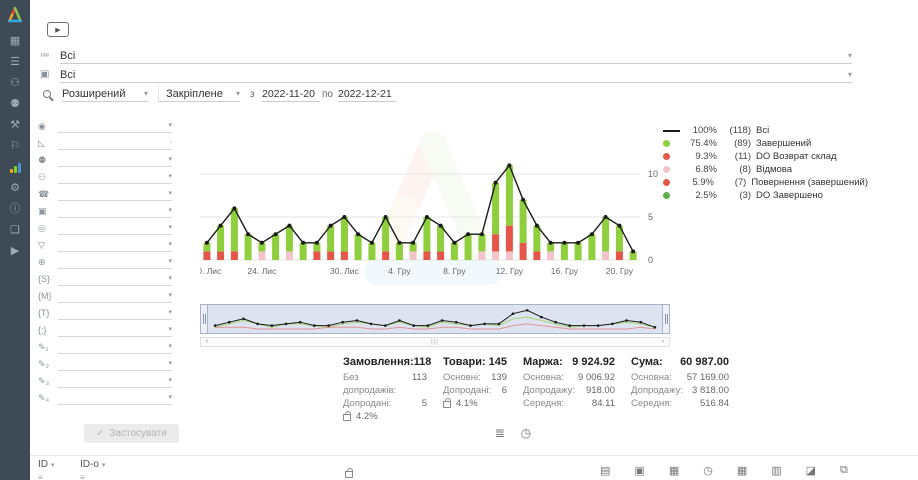 This screenshot has width=918, height=480. I want to click on campaigns-icon: ⚐, so click(15, 146).